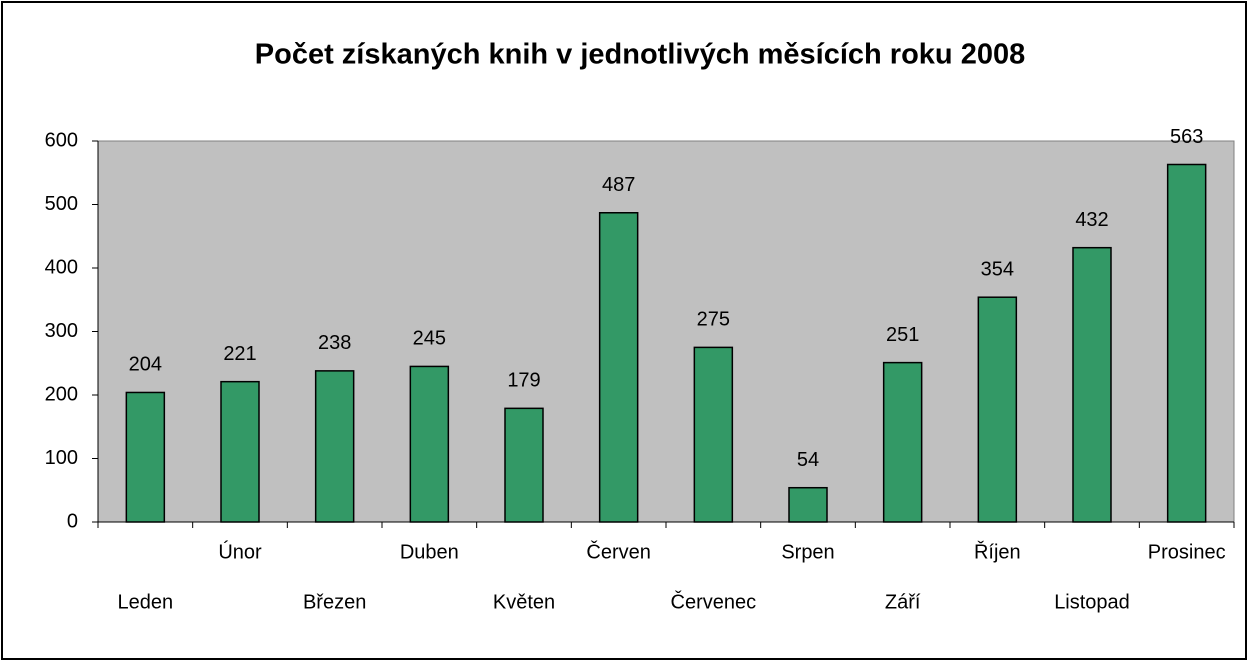  Describe the element at coordinates (61, 267) in the screenshot. I see `y-tick-label: 400` at that location.